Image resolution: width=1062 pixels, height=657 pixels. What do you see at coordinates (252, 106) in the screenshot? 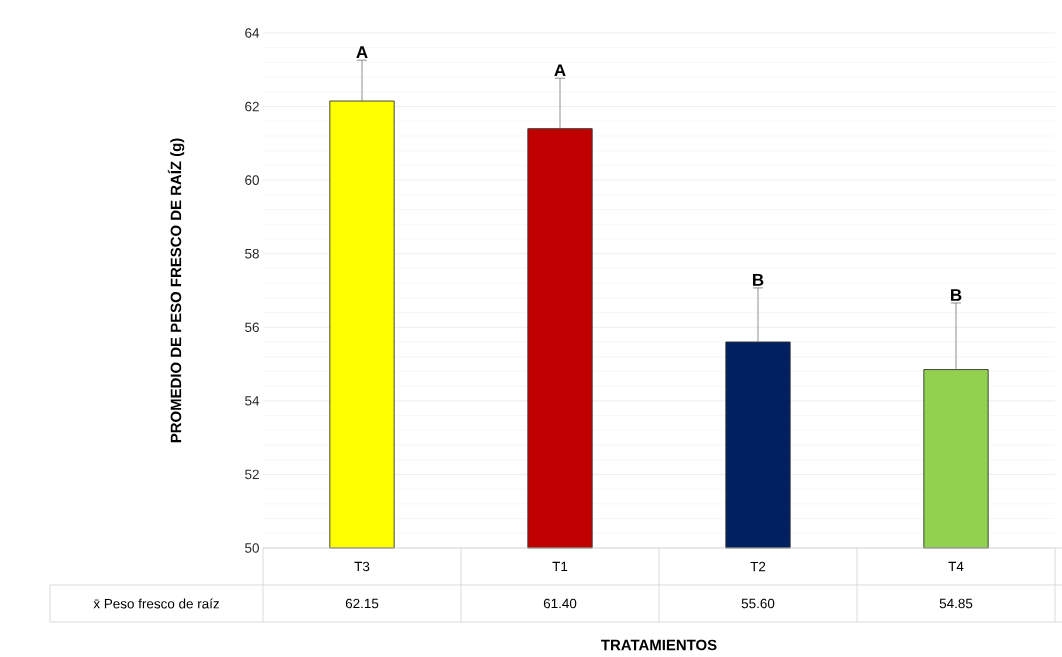
I see `y-tick-label: 62` at bounding box center [252, 106].